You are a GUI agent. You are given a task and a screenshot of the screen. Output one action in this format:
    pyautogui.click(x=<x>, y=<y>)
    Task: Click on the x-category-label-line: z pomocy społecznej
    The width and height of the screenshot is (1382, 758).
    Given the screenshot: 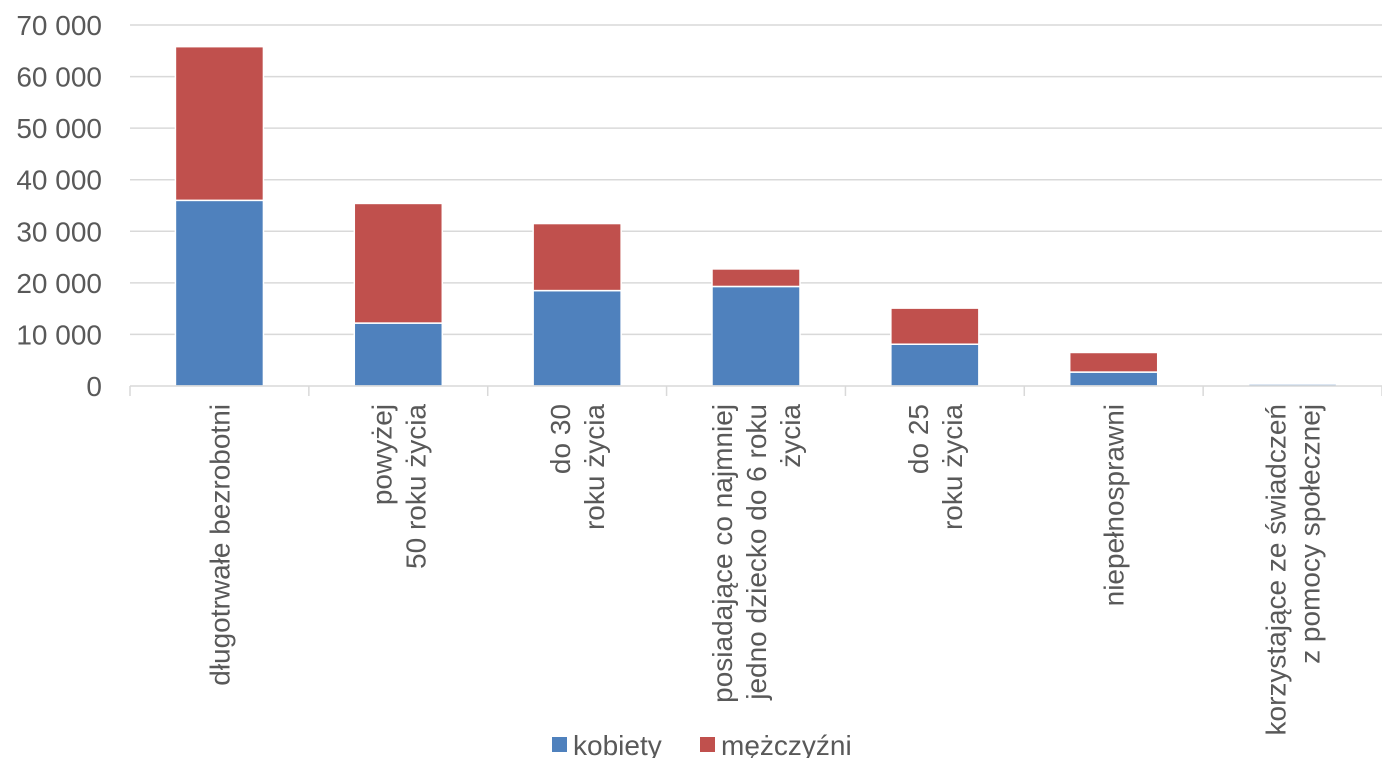 What is the action you would take?
    pyautogui.click(x=1310, y=534)
    